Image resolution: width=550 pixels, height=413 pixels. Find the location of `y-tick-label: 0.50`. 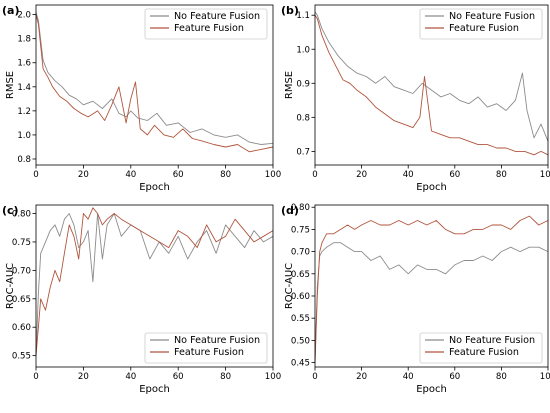

y-tick-label: 0.50 is located at coordinates (300, 341).